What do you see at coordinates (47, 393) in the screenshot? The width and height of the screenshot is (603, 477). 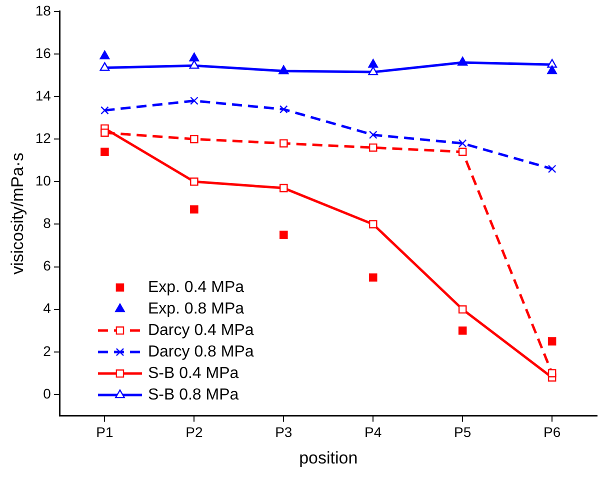 I see `y-tick-label: 0` at bounding box center [47, 393].